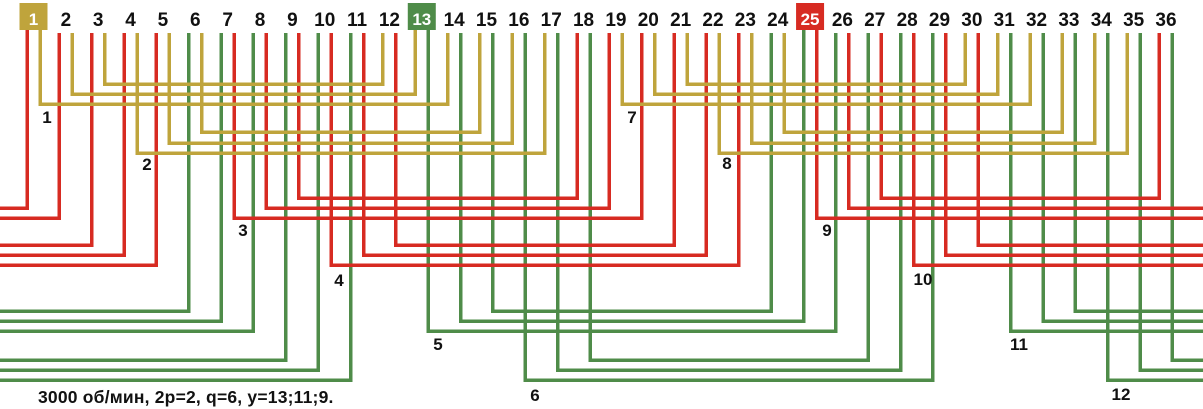  I want to click on slot-number: 20, so click(648, 20).